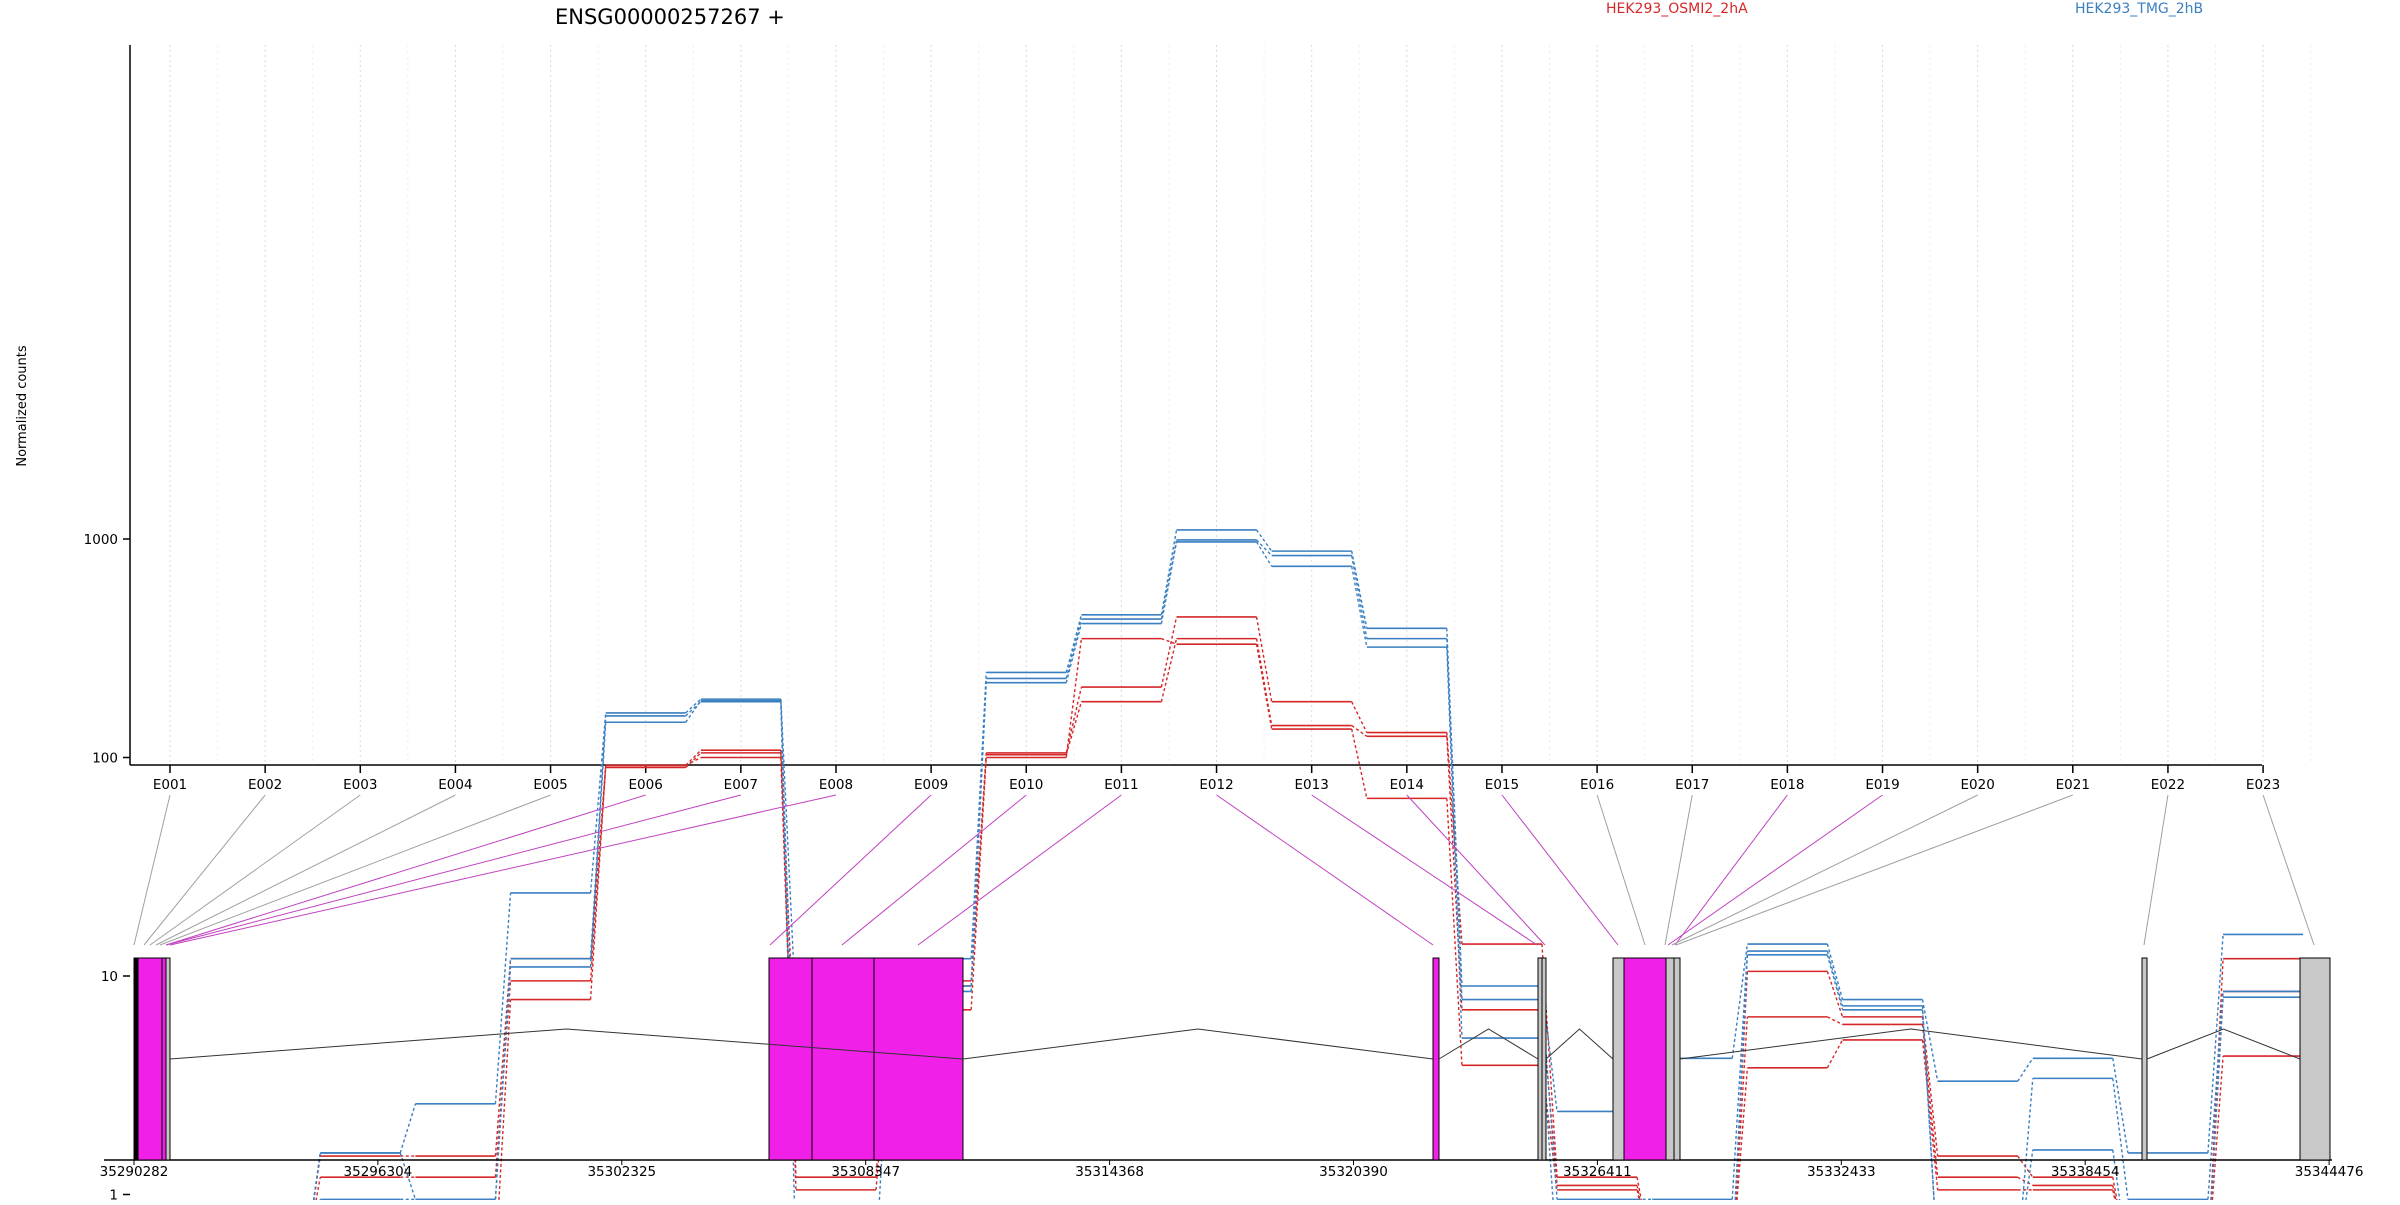 This screenshot has width=2400, height=1205. Describe the element at coordinates (22, 406) in the screenshot. I see `y-axis-label: Normalized counts` at that location.